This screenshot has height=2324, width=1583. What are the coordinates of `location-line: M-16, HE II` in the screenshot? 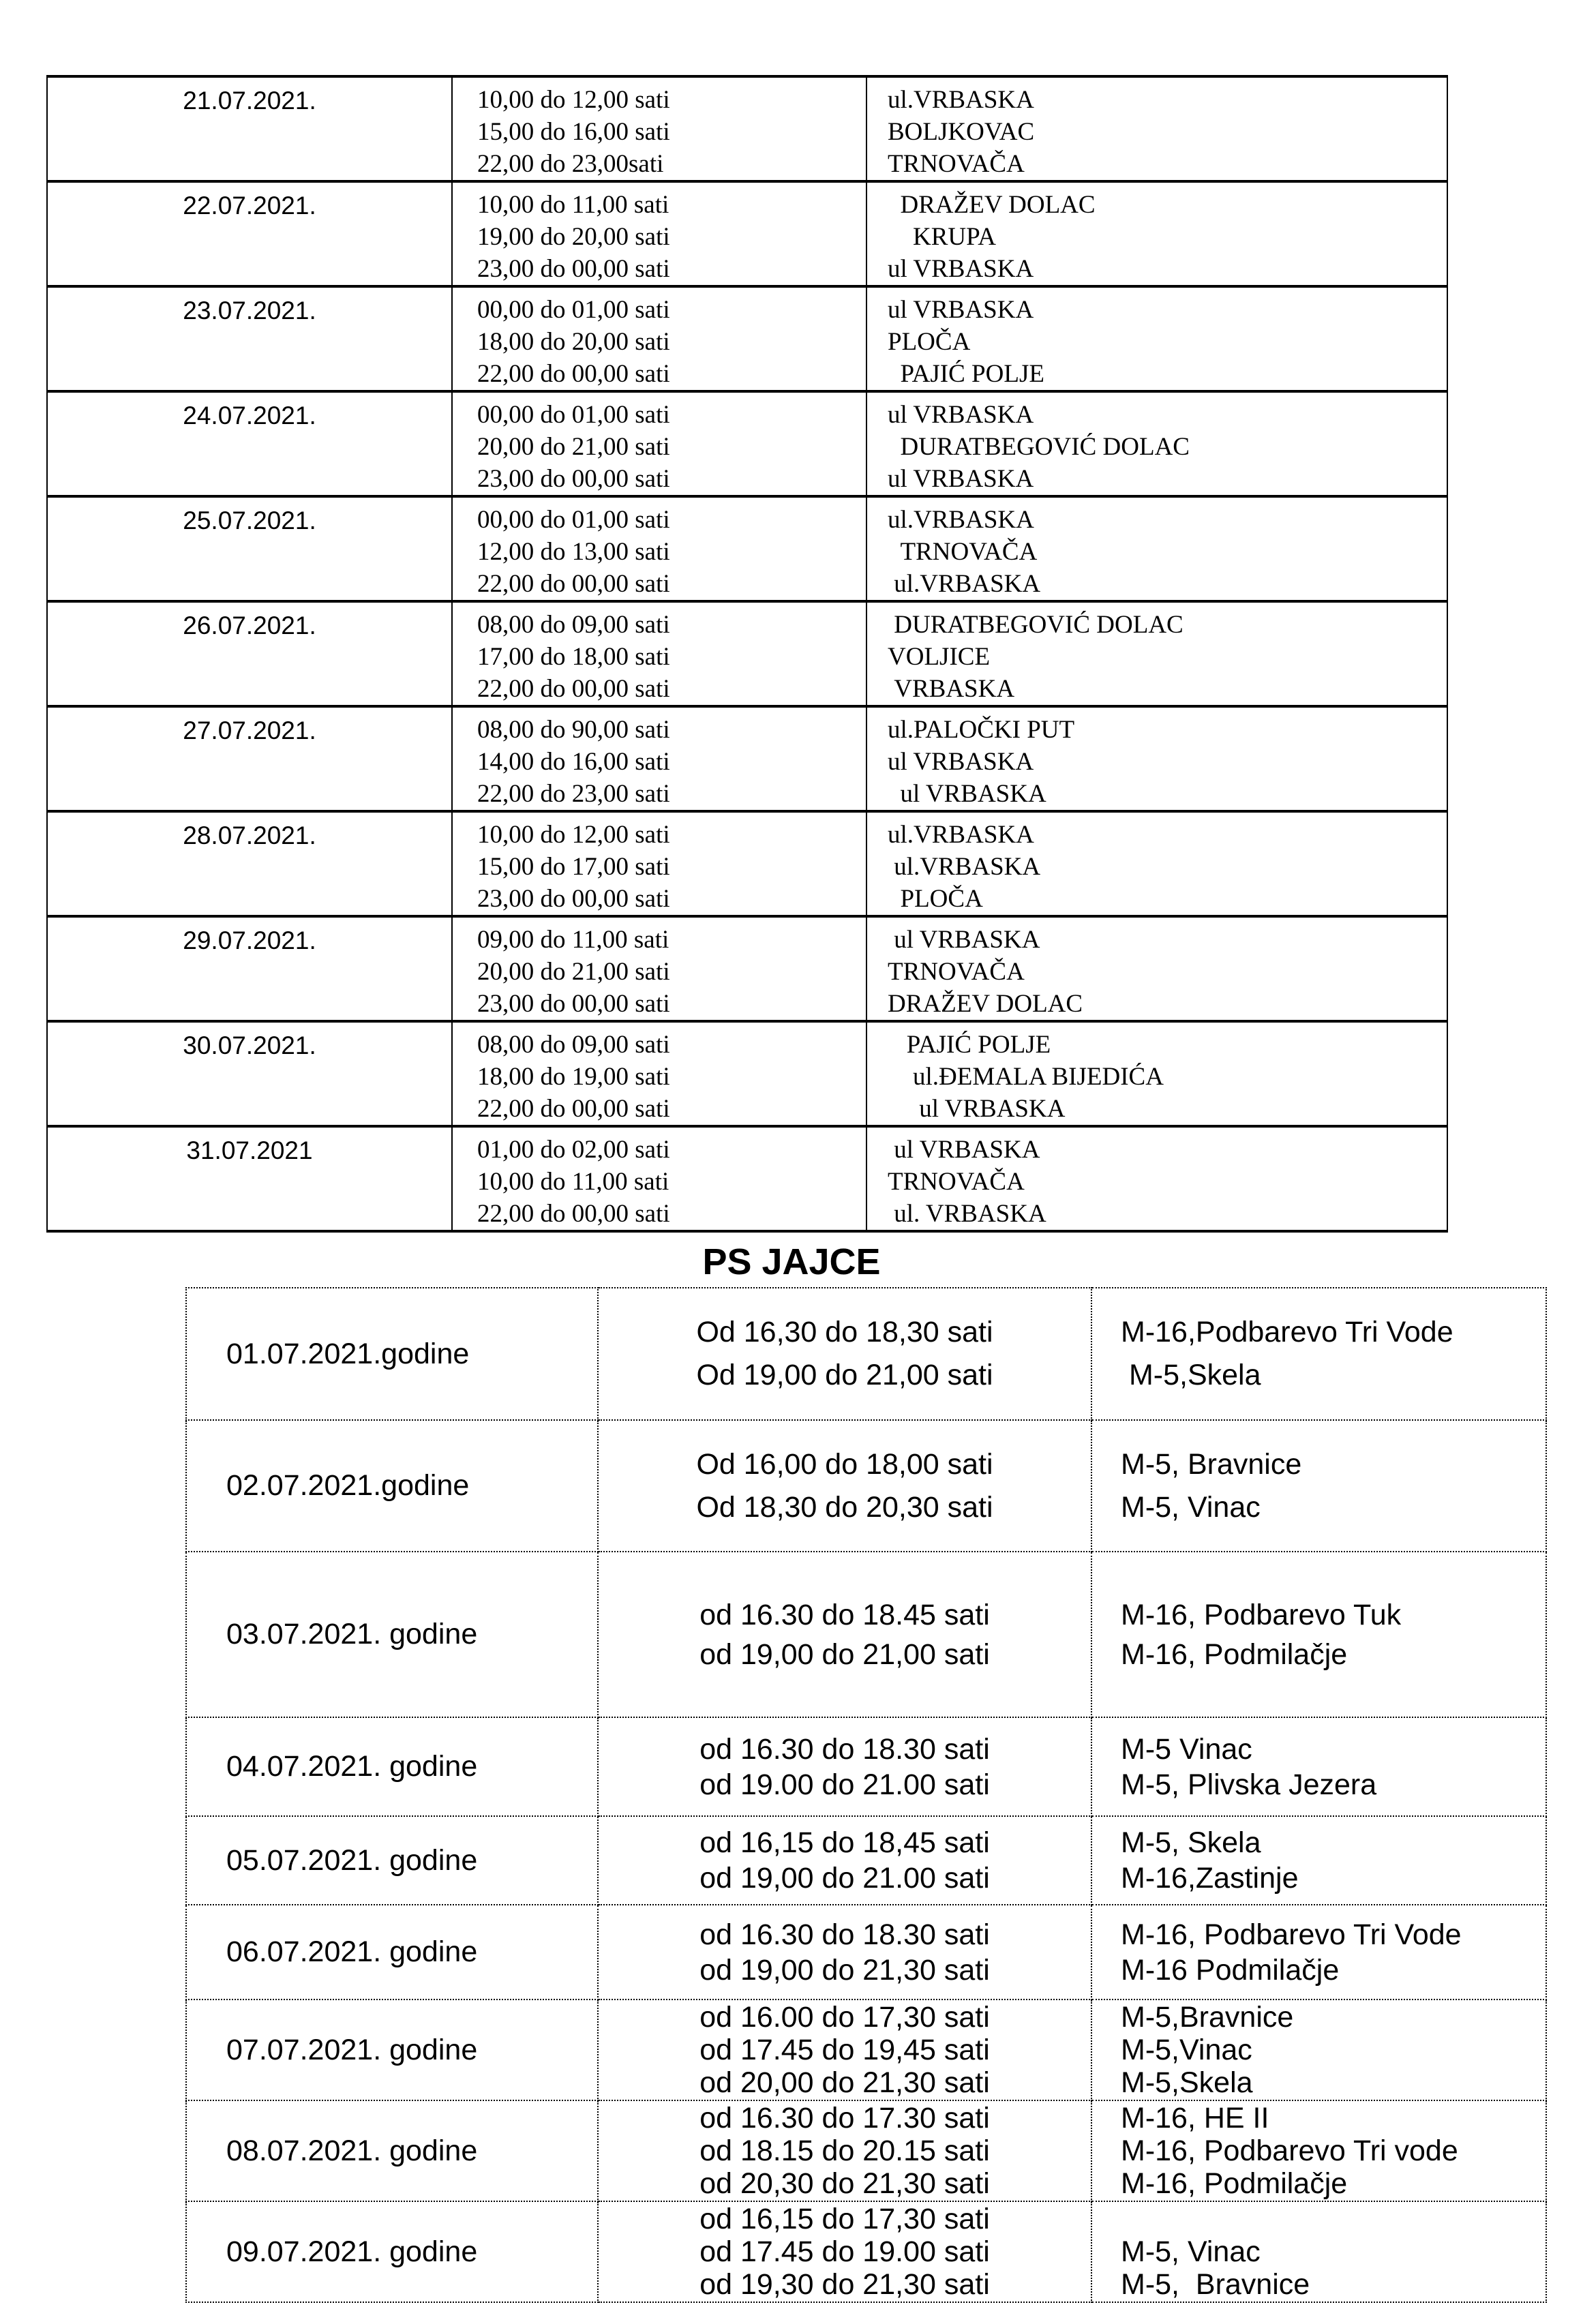 It's located at (1195, 2118).